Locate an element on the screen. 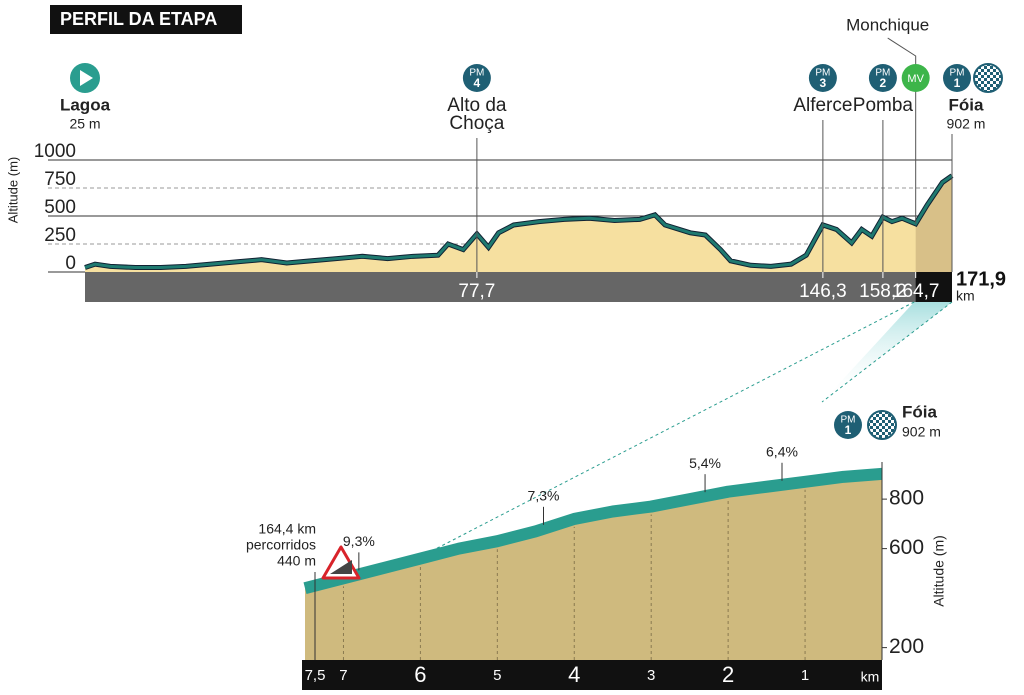 The image size is (1024, 695). km-bar-final is located at coordinates (933, 287).